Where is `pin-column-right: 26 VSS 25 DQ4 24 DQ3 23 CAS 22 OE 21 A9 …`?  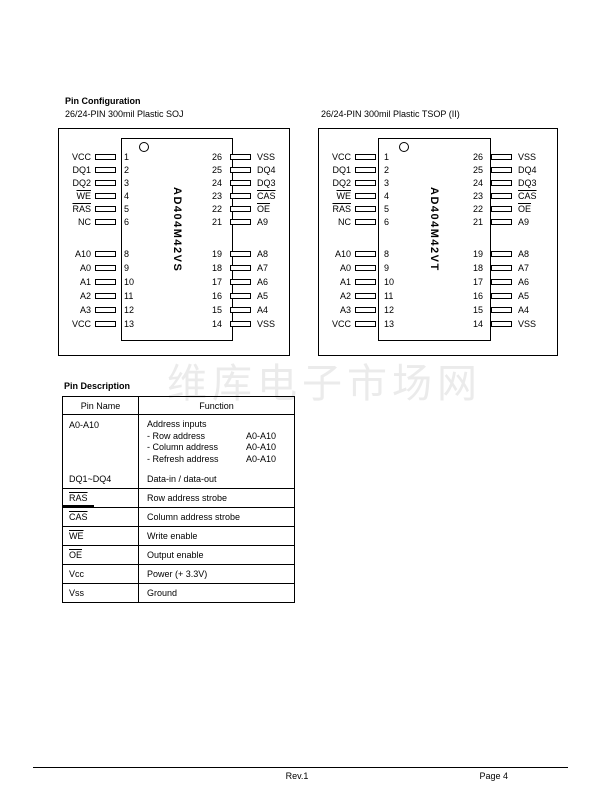 pin-column-right: 26 VSS 25 DQ4 24 DQ3 23 CAS 22 OE 21 A9 … is located at coordinates (511, 240).